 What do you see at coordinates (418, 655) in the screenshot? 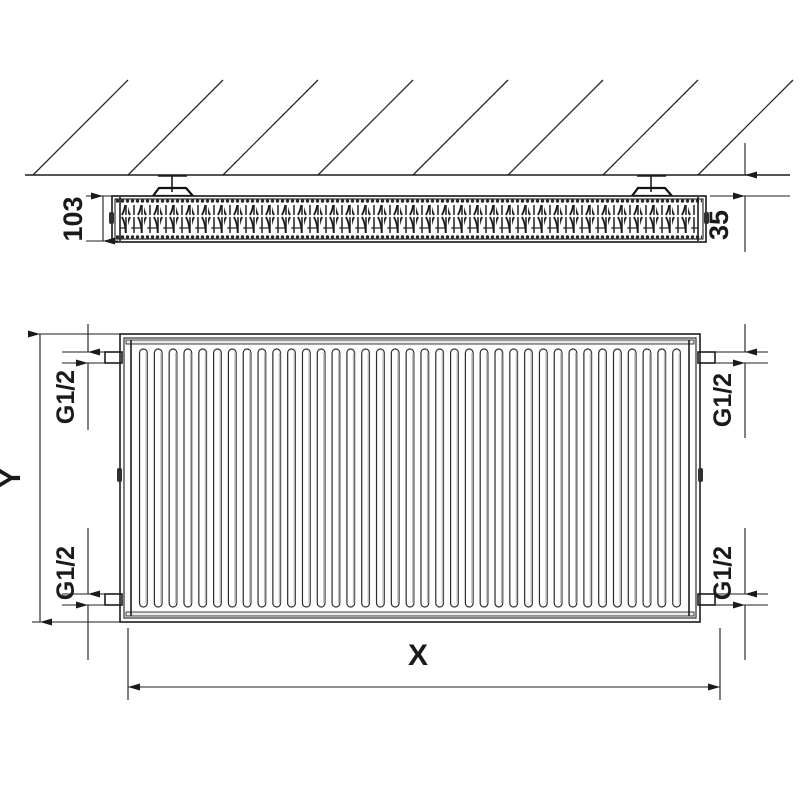
I see `dimension-x-label: X` at bounding box center [418, 655].